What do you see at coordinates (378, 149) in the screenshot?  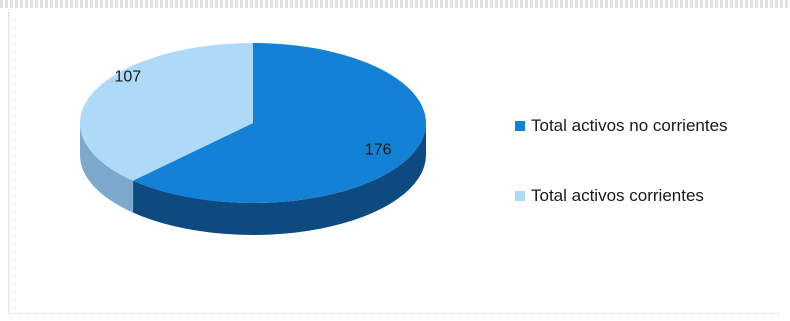 I see `pie-data-label: 176` at bounding box center [378, 149].